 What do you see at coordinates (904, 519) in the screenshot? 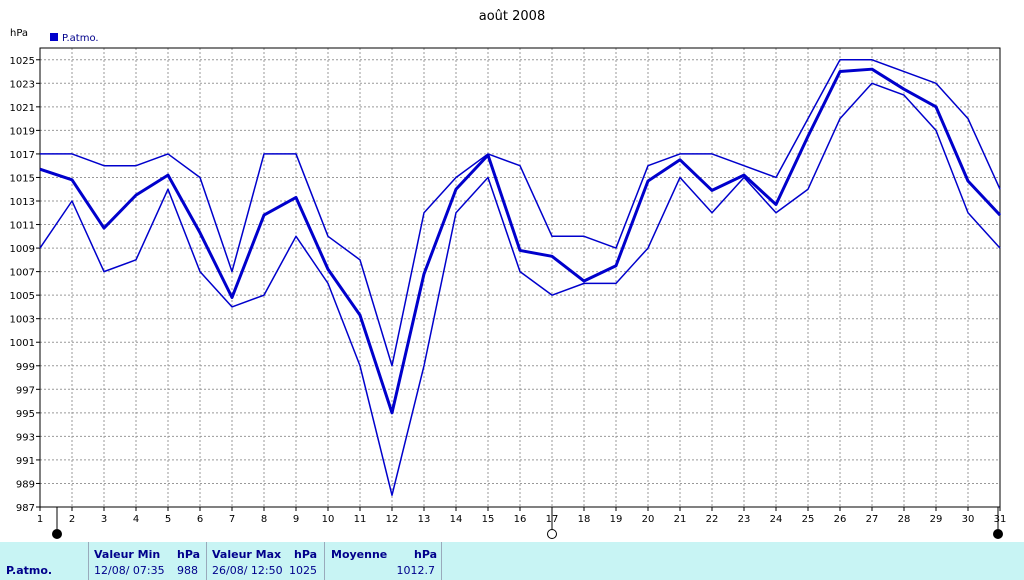
I see `x-tick-label: 28` at bounding box center [904, 519].